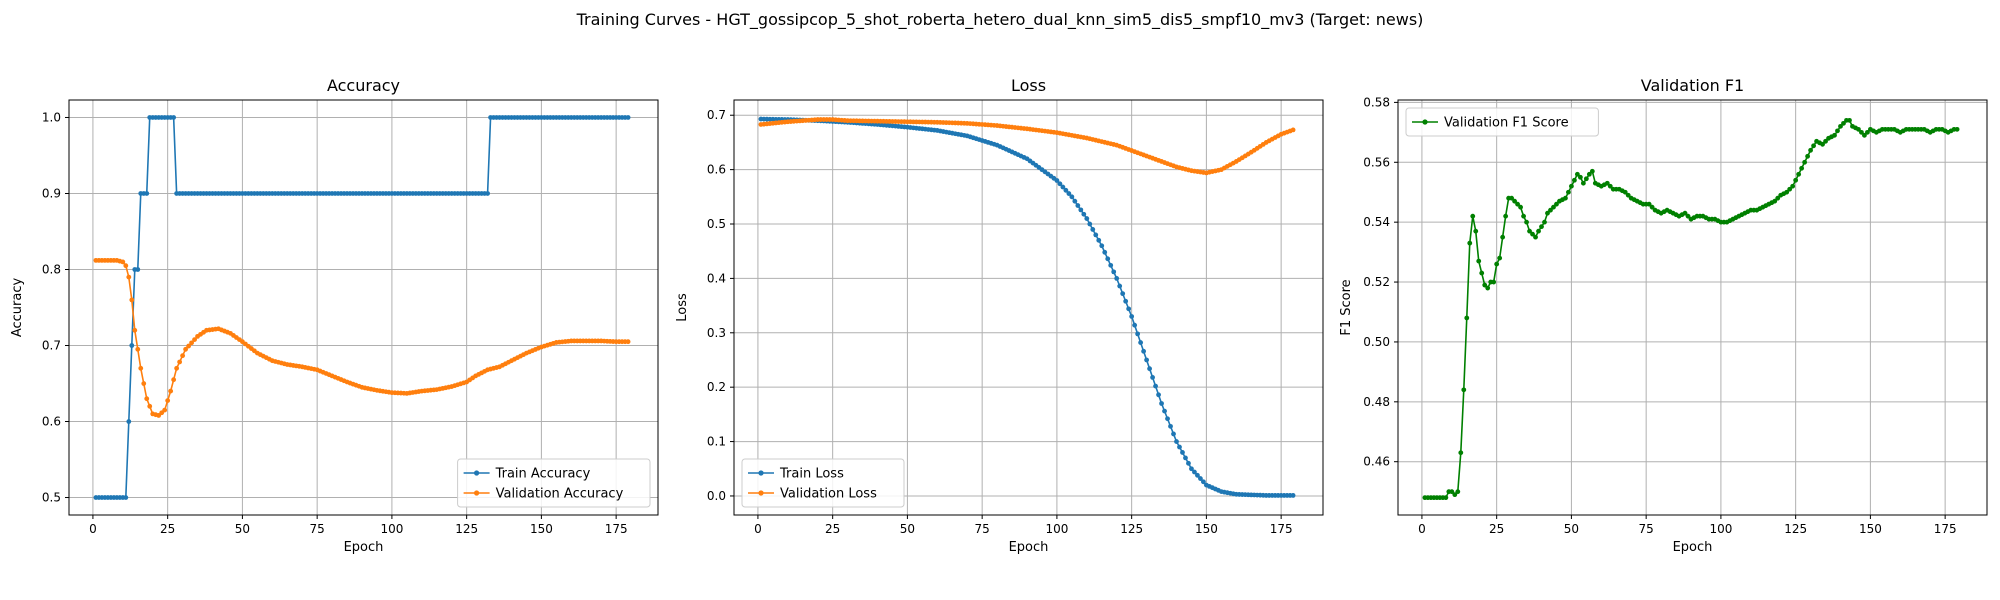  What do you see at coordinates (1376, 102) in the screenshot?
I see `f1-ytick-label: 0.58` at bounding box center [1376, 102].